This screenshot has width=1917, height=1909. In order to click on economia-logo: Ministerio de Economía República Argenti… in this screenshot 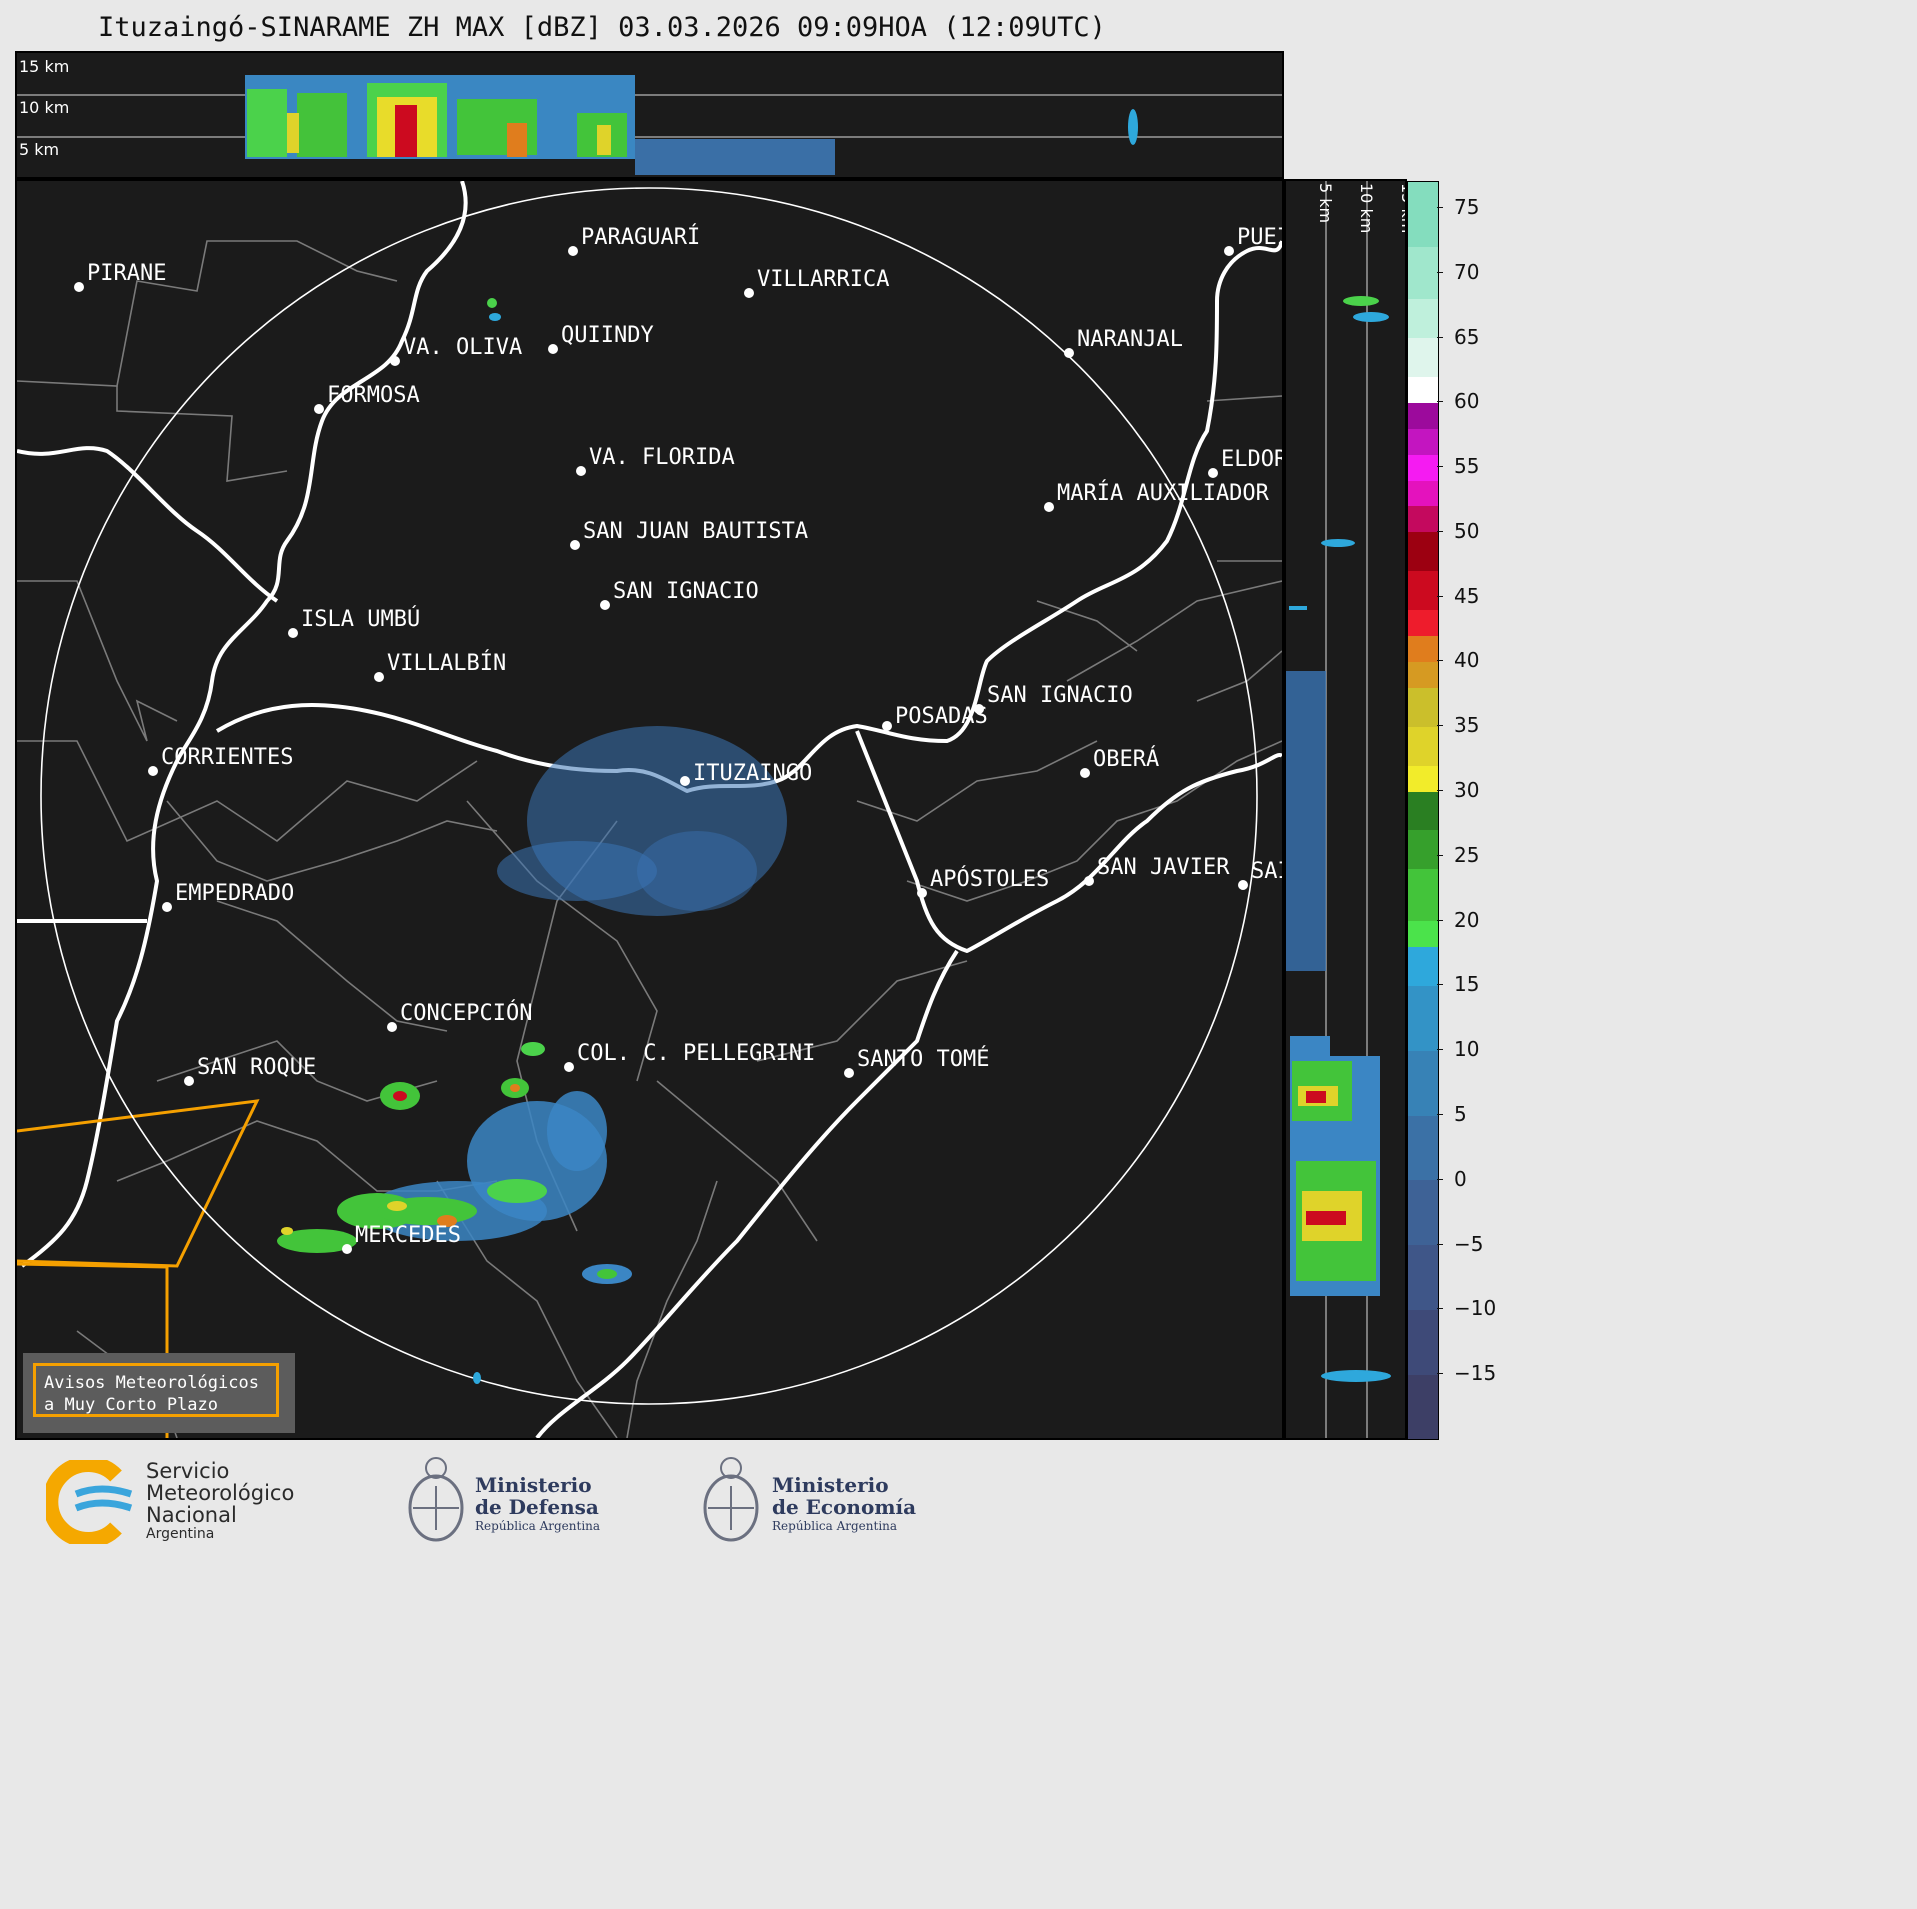, I will do `click(810, 1500)`.